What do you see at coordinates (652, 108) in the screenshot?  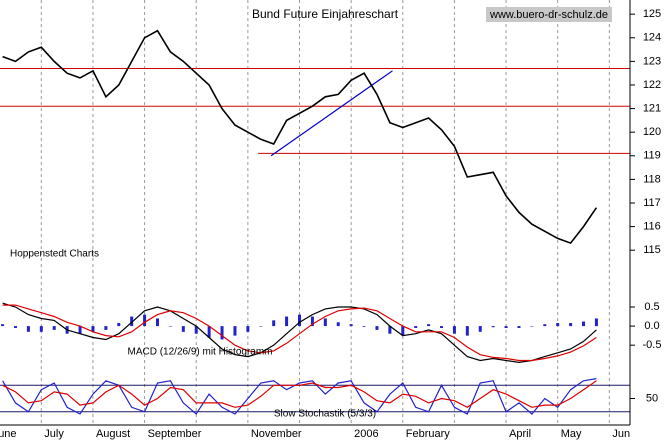 I see `y-tick-label: 121` at bounding box center [652, 108].